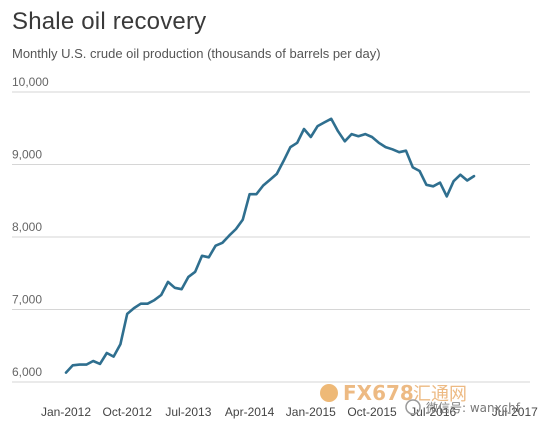 The image size is (539, 430). What do you see at coordinates (250, 412) in the screenshot?
I see `x-tick-label: Apr-2014` at bounding box center [250, 412].